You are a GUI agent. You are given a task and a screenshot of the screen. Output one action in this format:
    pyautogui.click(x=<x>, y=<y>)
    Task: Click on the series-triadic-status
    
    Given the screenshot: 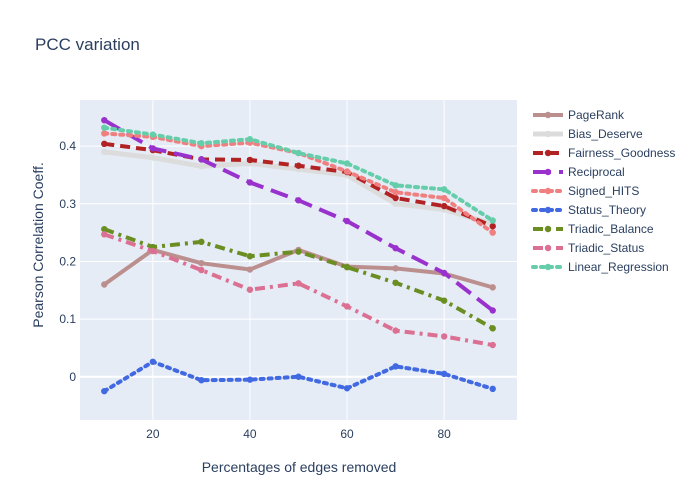 What is the action you would take?
    pyautogui.click(x=298, y=290)
    